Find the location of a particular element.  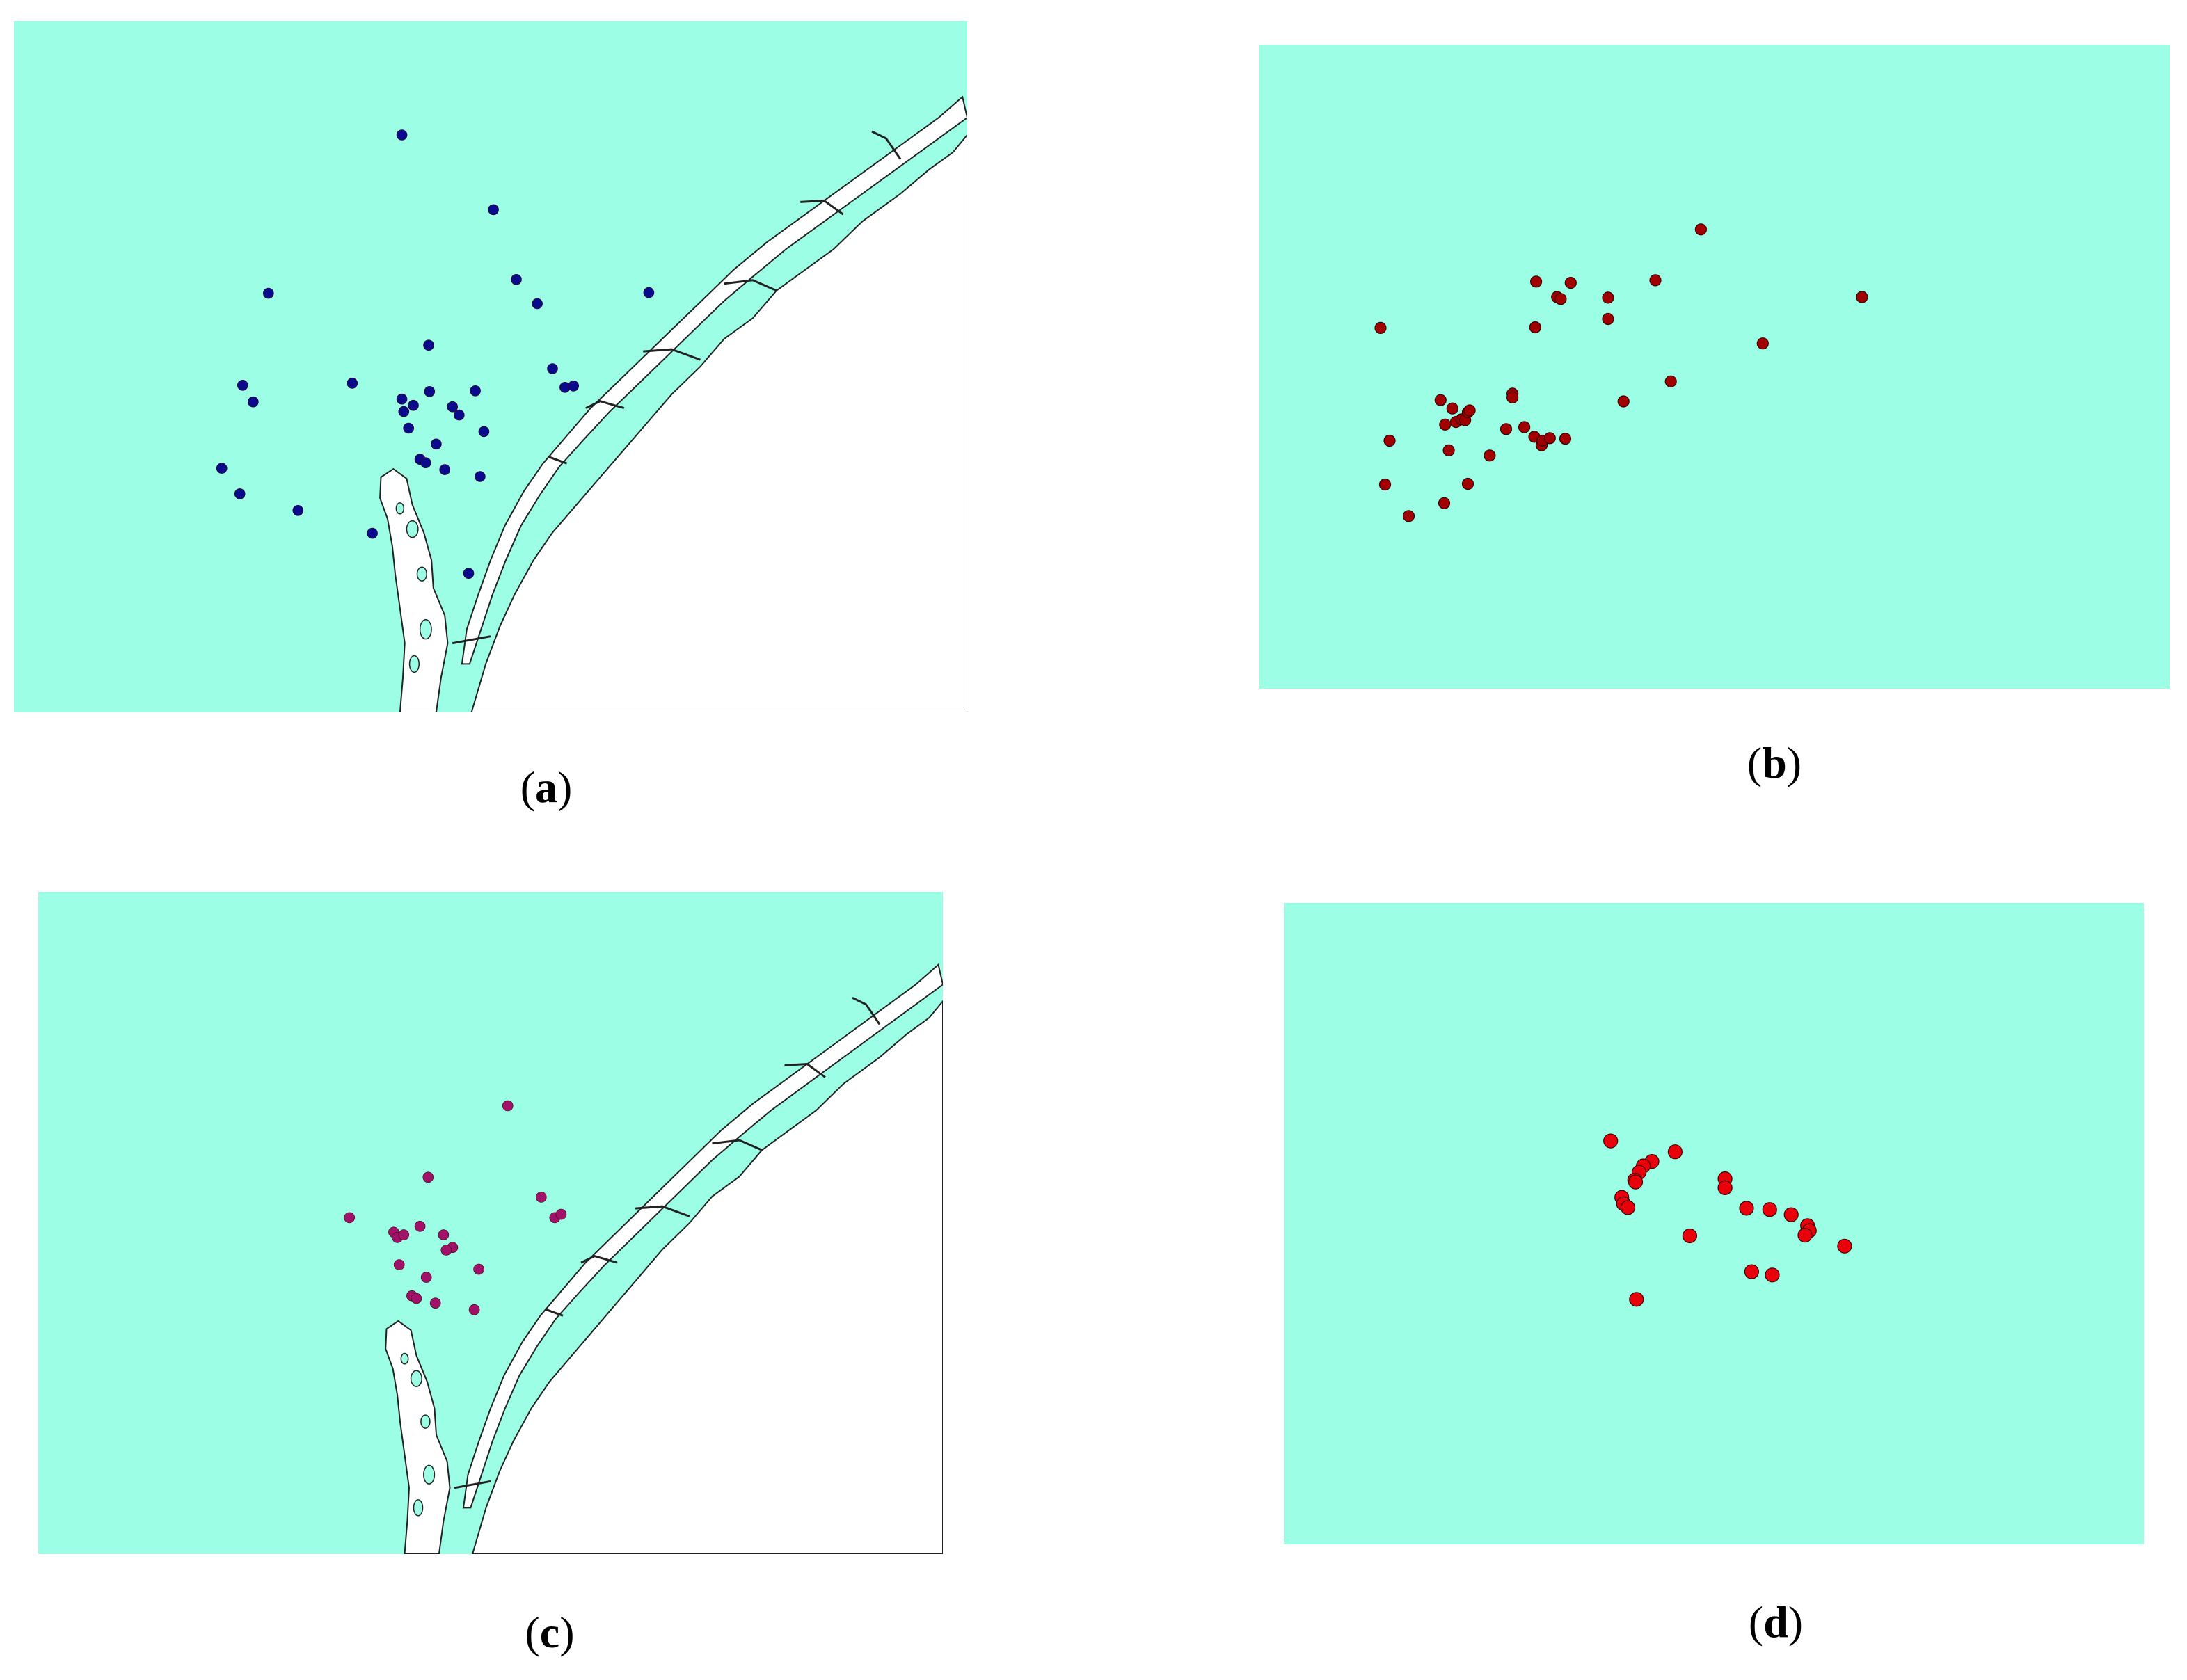

spit-c is located at coordinates (418, 1437).